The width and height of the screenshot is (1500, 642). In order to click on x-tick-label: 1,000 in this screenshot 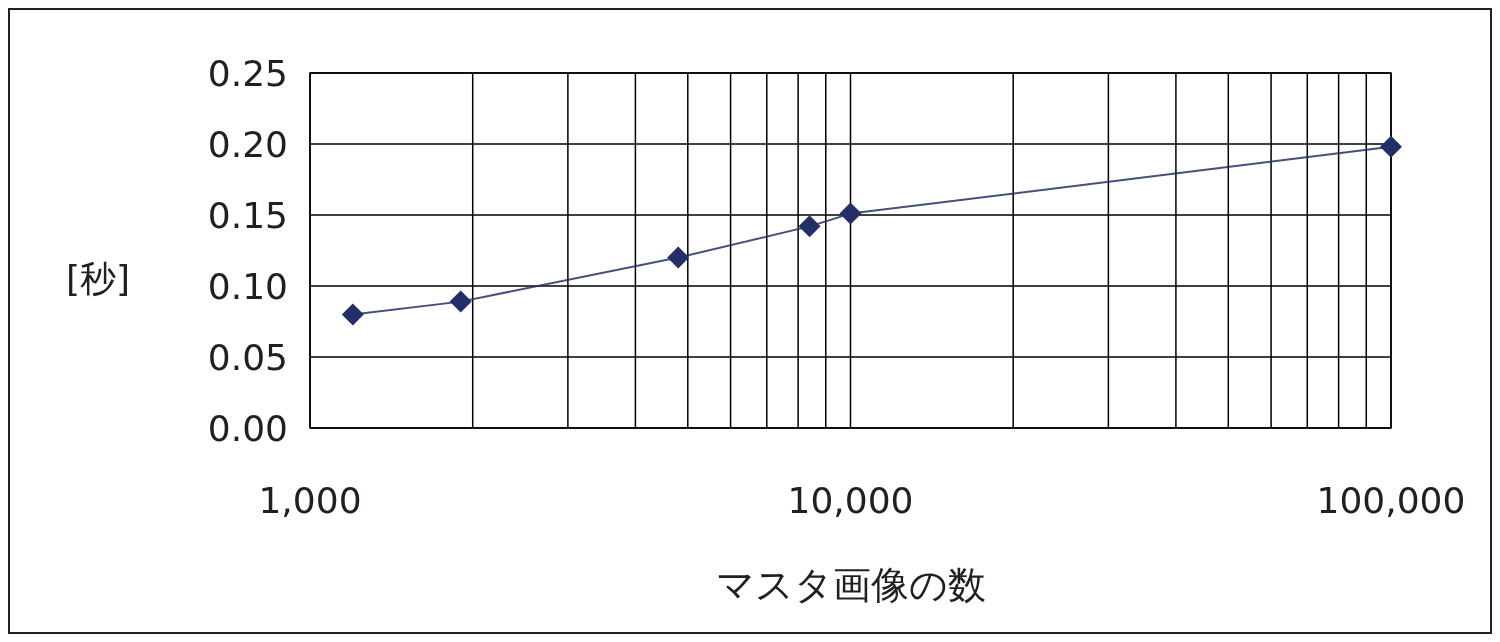, I will do `click(310, 500)`.